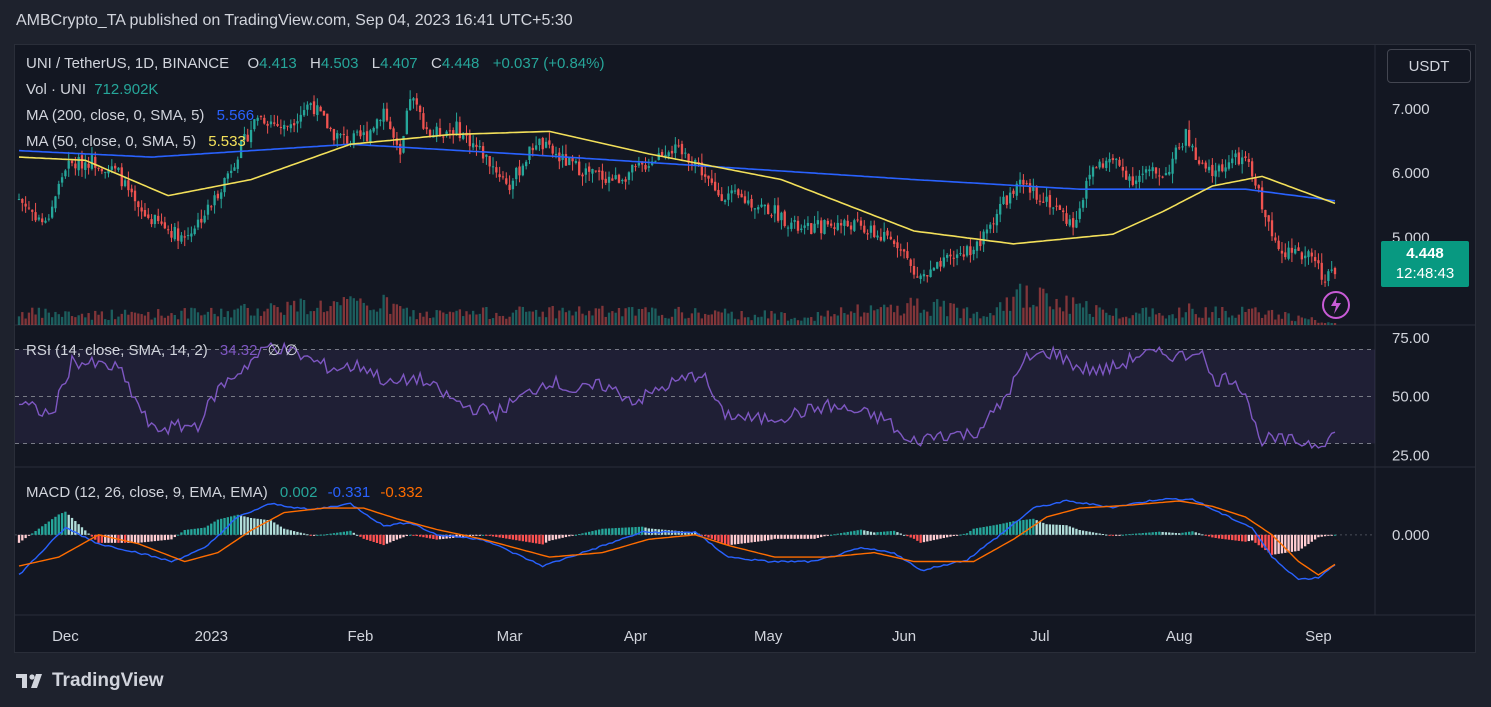 The width and height of the screenshot is (1491, 707). Describe the element at coordinates (1336, 305) in the screenshot. I see `lightning-icon` at that location.